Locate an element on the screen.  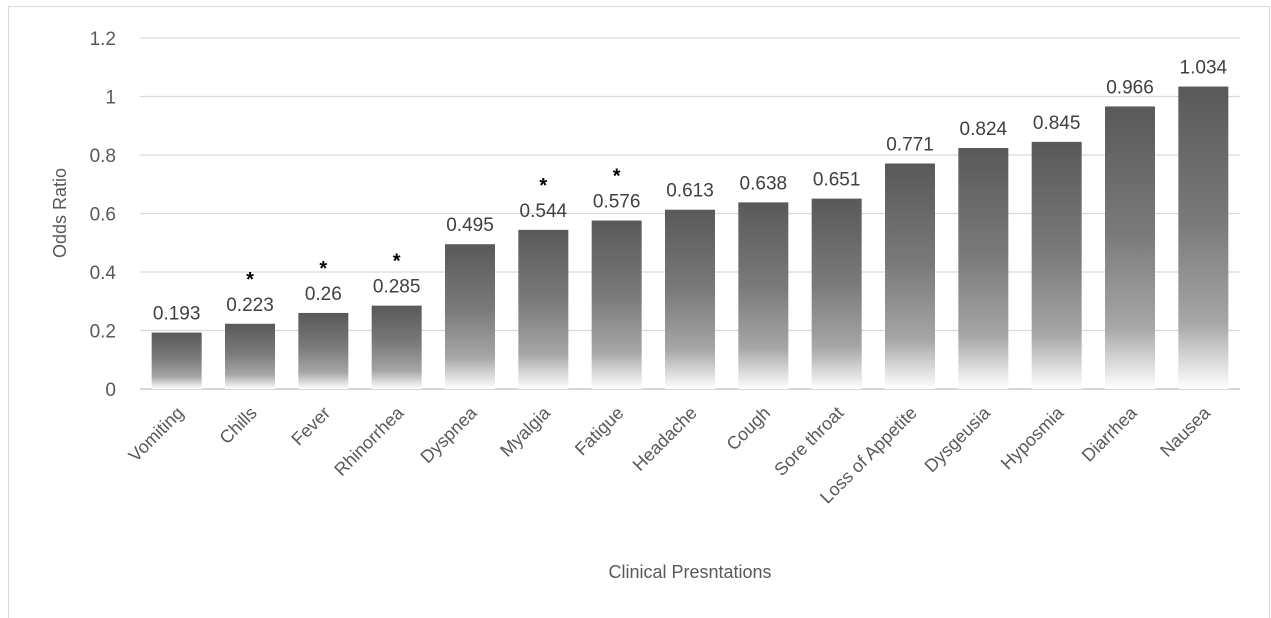
y-tick-label: 0.2 is located at coordinates (103, 332).